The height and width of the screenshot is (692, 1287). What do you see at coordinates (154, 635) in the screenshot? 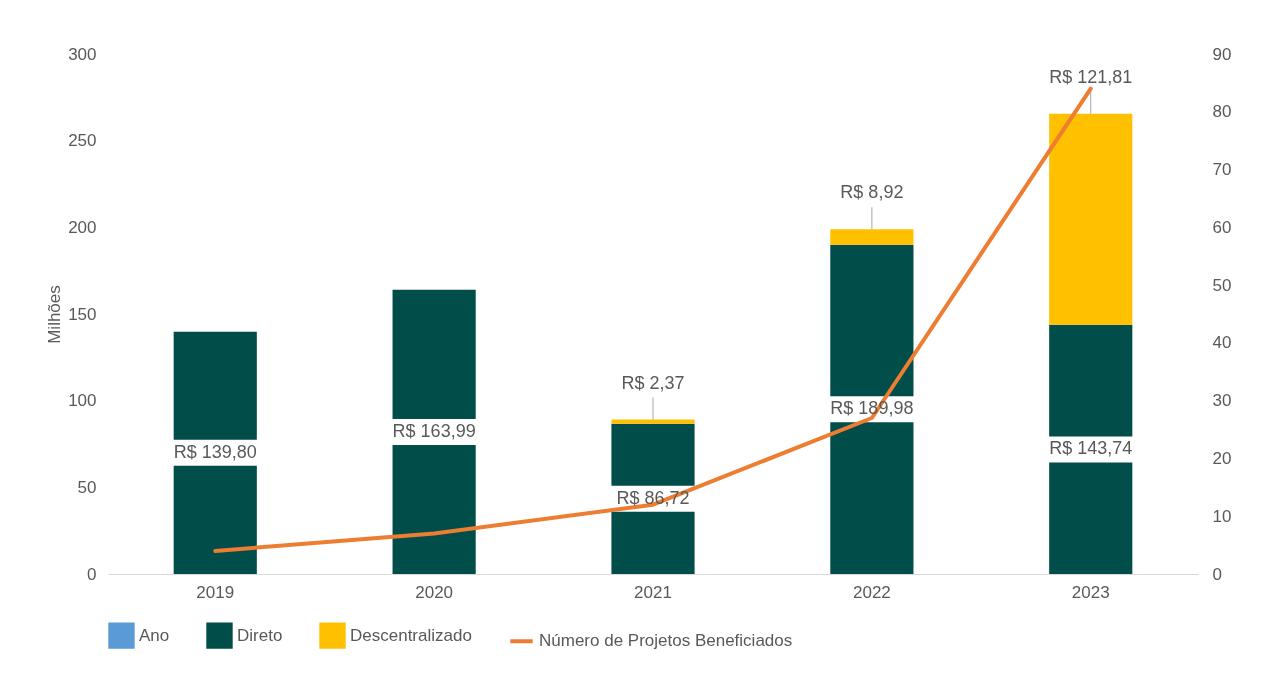
I see `legend-label: Ano` at bounding box center [154, 635].